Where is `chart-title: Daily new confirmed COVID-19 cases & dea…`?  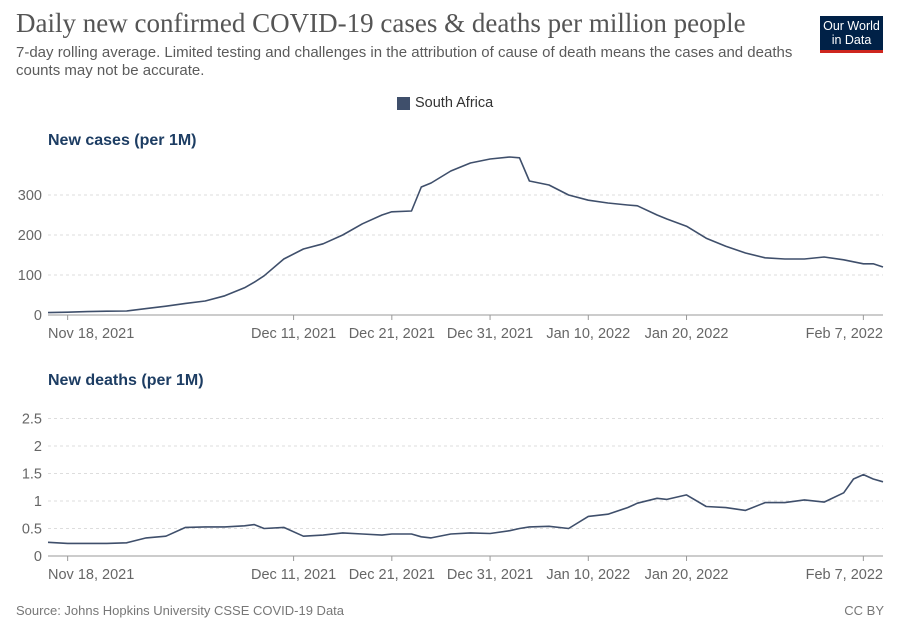 chart-title: Daily new confirmed COVID-19 cases & dea… is located at coordinates (381, 23).